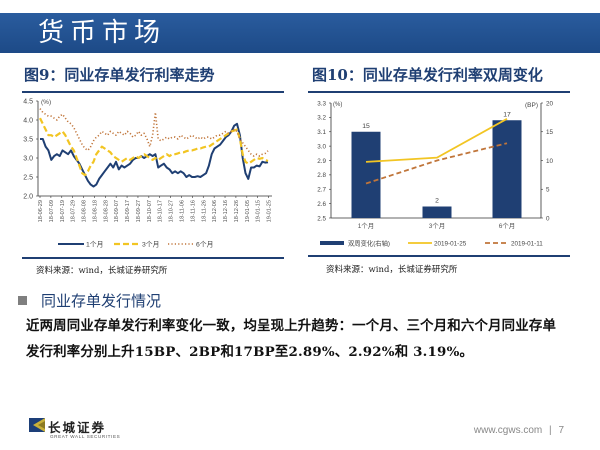 The image size is (600, 450). What do you see at coordinates (439, 92) in the screenshot?
I see `figure-10-top-rule` at bounding box center [439, 92].